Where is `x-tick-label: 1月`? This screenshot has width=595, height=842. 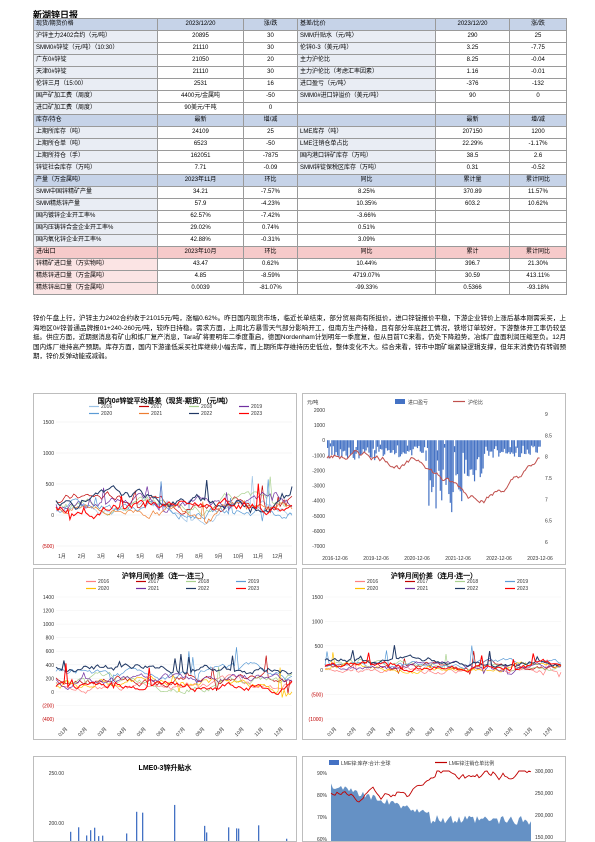
x-tick-label: 1月 is located at coordinates (62, 557).